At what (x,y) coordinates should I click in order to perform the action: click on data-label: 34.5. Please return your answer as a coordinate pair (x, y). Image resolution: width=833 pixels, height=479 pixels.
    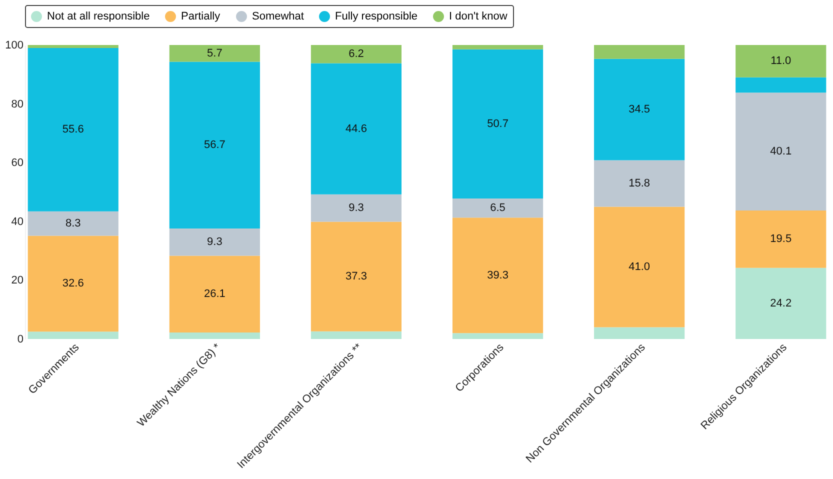
    Looking at the image, I should click on (639, 110).